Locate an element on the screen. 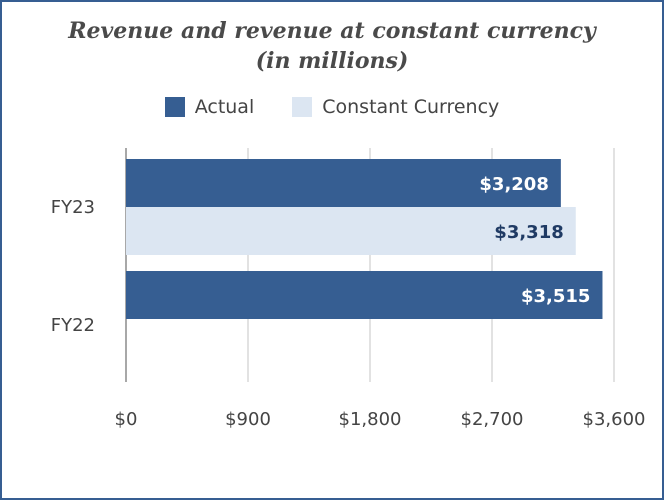 This screenshot has height=500, width=664. data-label-fy22-actual: $3,515 is located at coordinates (555, 296).